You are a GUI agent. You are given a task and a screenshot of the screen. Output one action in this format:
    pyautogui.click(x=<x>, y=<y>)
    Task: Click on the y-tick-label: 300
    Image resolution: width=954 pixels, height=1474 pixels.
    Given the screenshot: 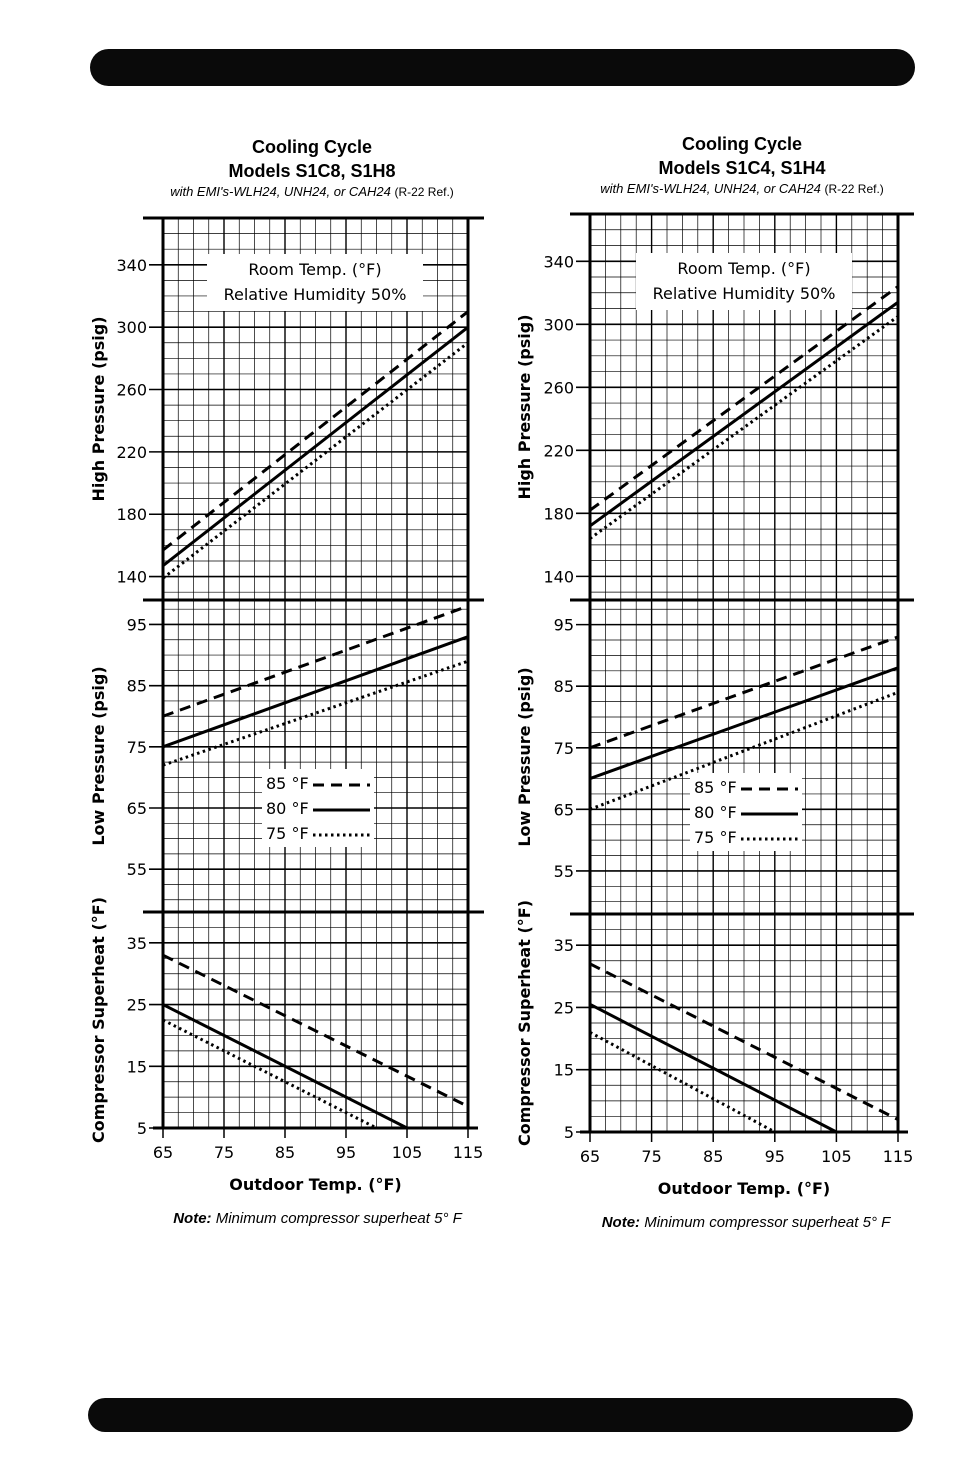 What is the action you would take?
    pyautogui.click(x=131, y=327)
    